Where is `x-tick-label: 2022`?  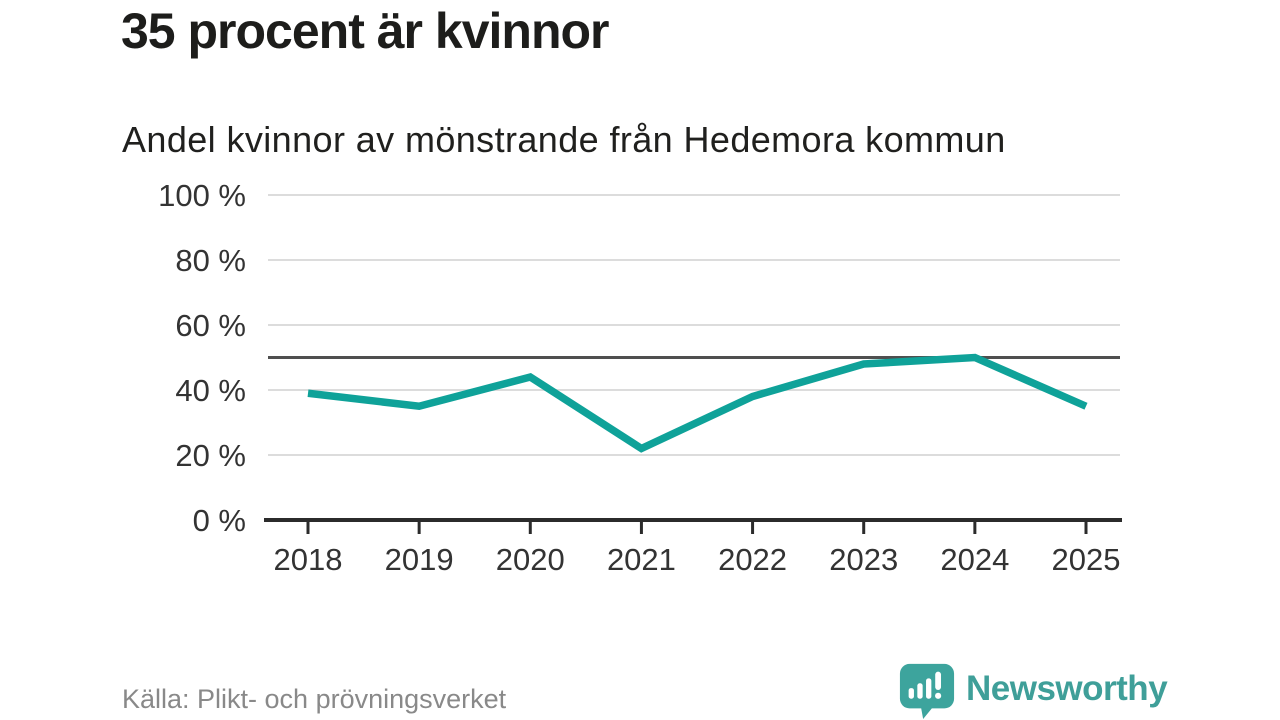
x-tick-label: 2022 is located at coordinates (752, 559).